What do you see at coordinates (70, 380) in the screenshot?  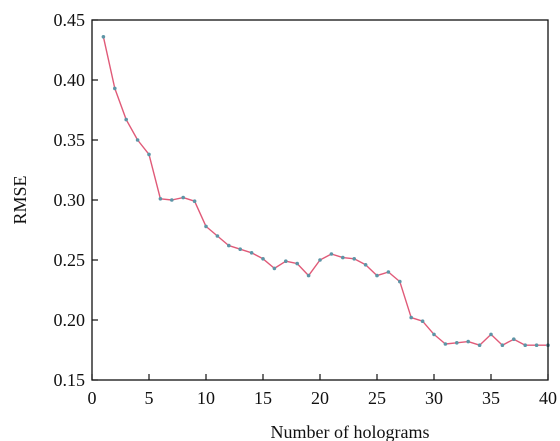 I see `y-tick-label: 0.15` at bounding box center [70, 380].